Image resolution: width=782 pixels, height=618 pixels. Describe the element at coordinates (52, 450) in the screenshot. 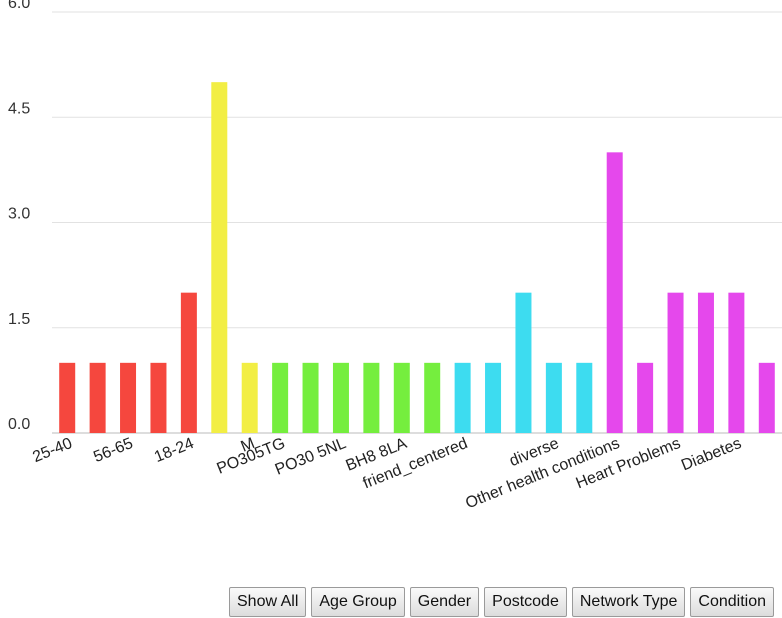

I see `x-tick-label: 25-40` at that location.